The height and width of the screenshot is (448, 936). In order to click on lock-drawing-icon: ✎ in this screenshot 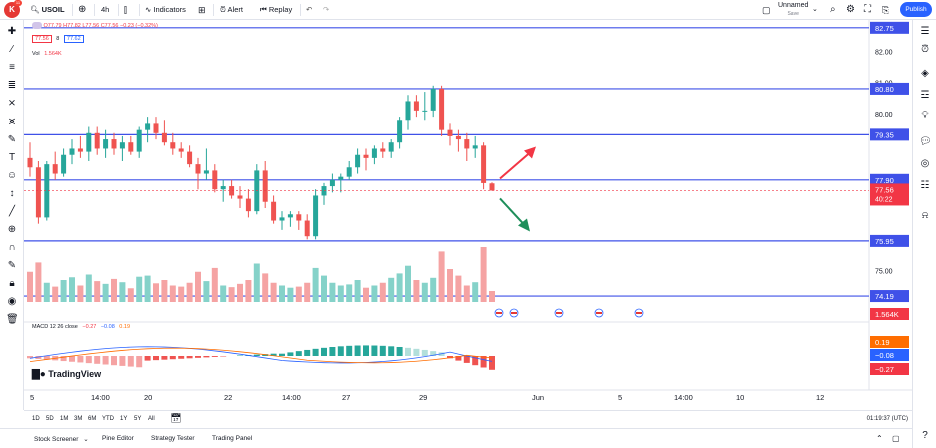, I will do `click(12, 265)`.